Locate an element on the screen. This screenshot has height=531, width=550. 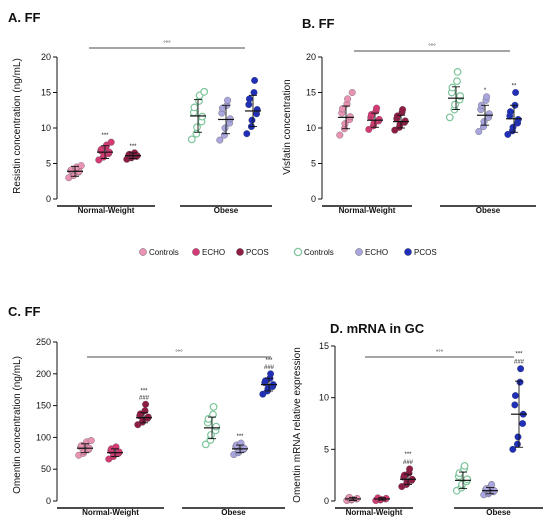
panel-title: C. FF is located at coordinates (24, 311).